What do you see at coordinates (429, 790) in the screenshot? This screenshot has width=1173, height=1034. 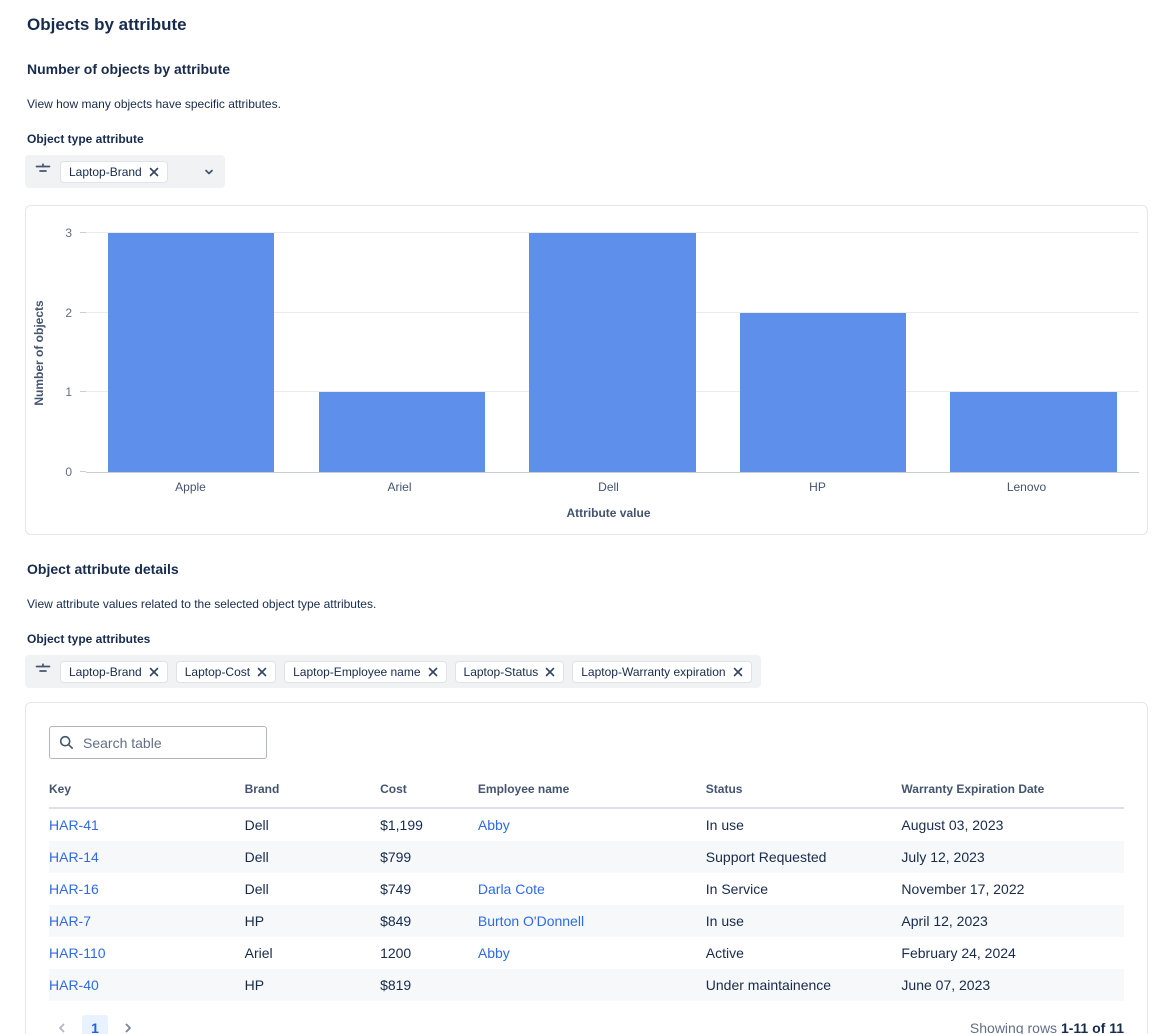 I see `column-header-cost: Cost` at bounding box center [429, 790].